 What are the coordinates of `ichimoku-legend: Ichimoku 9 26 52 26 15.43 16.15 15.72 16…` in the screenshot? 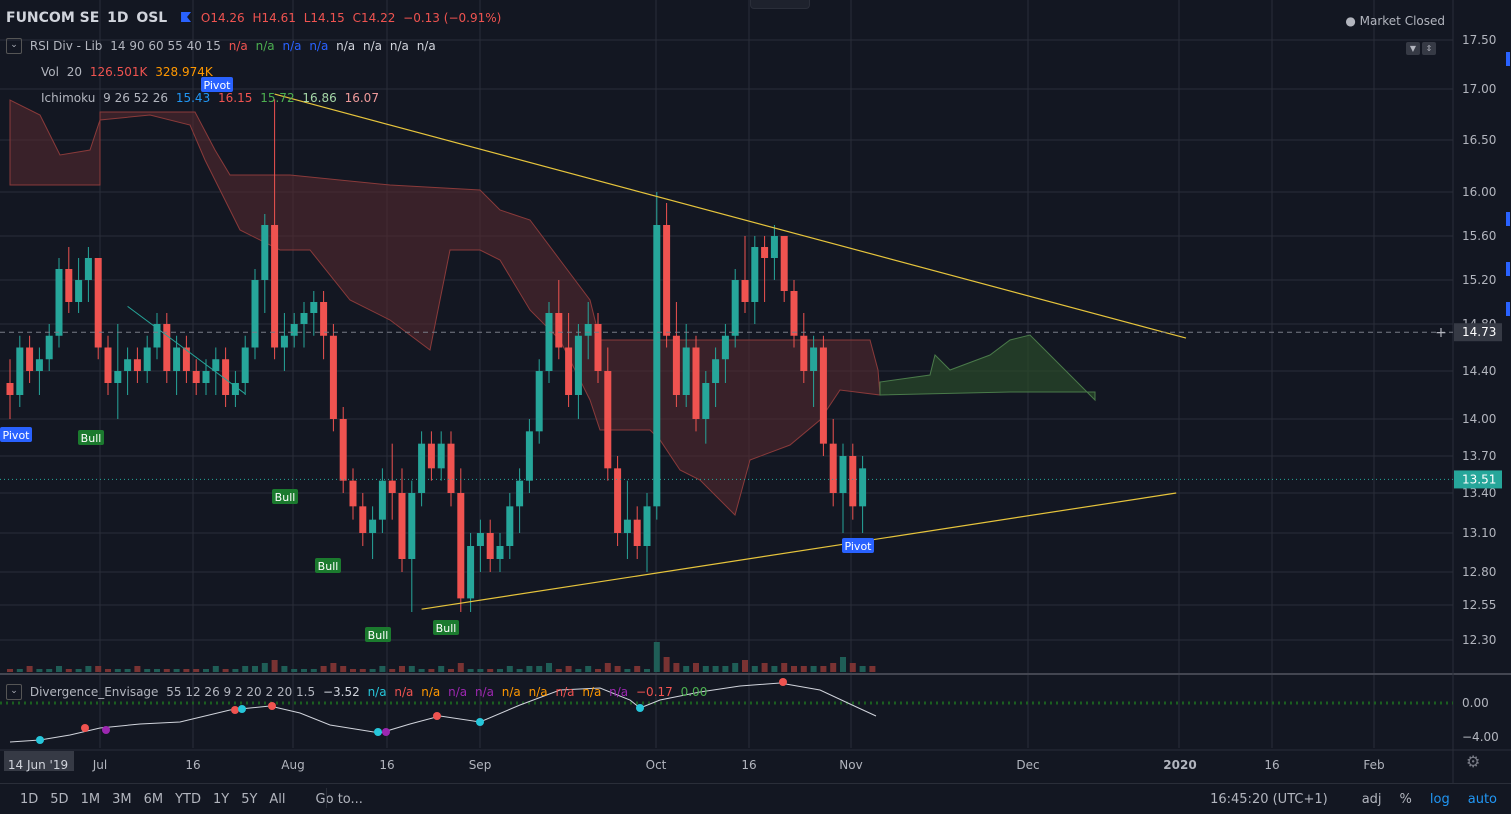 It's located at (212, 98).